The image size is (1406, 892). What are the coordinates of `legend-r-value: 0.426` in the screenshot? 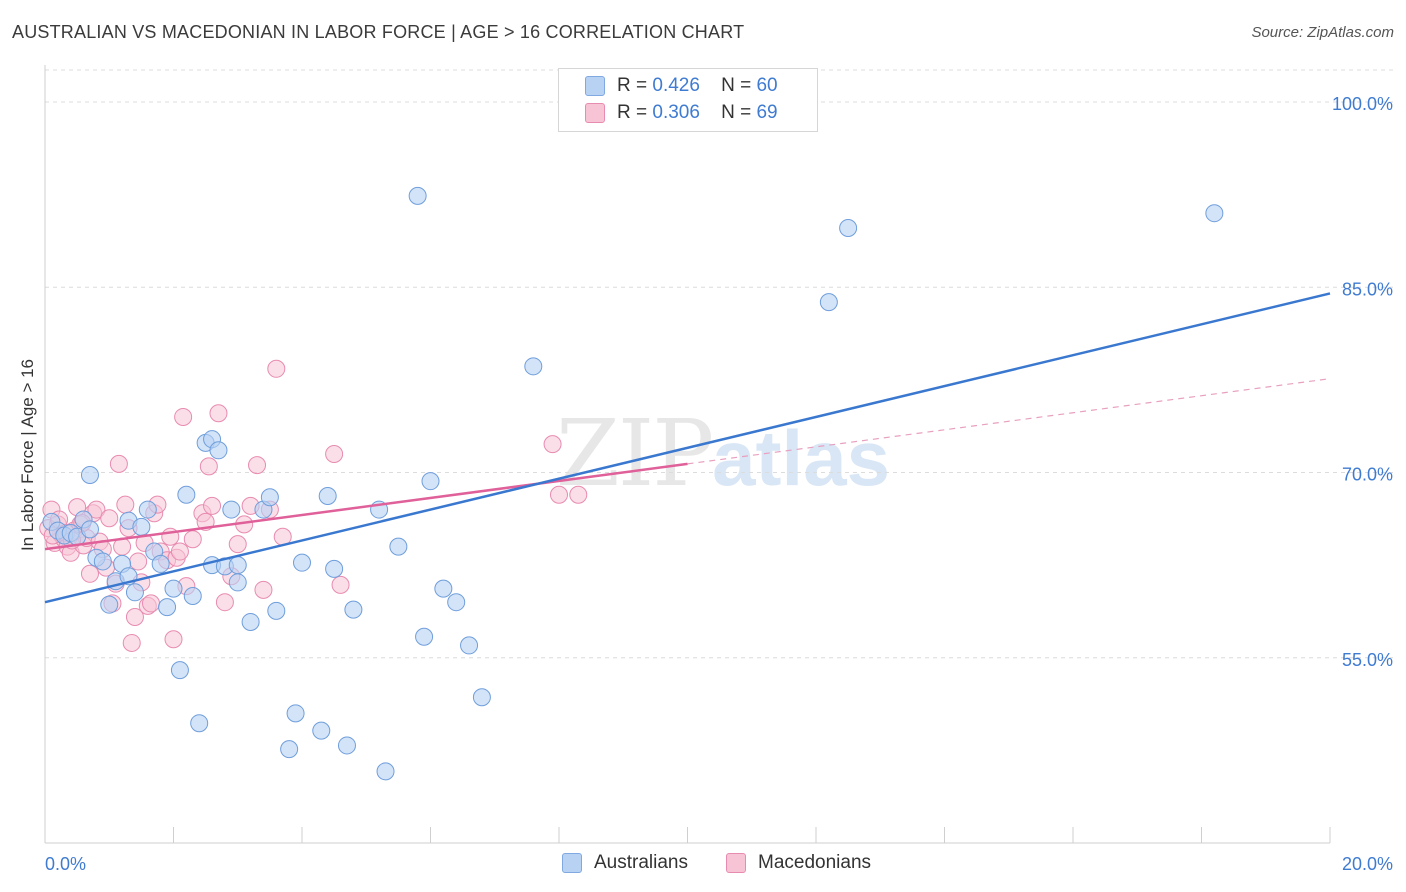 It's located at (676, 85).